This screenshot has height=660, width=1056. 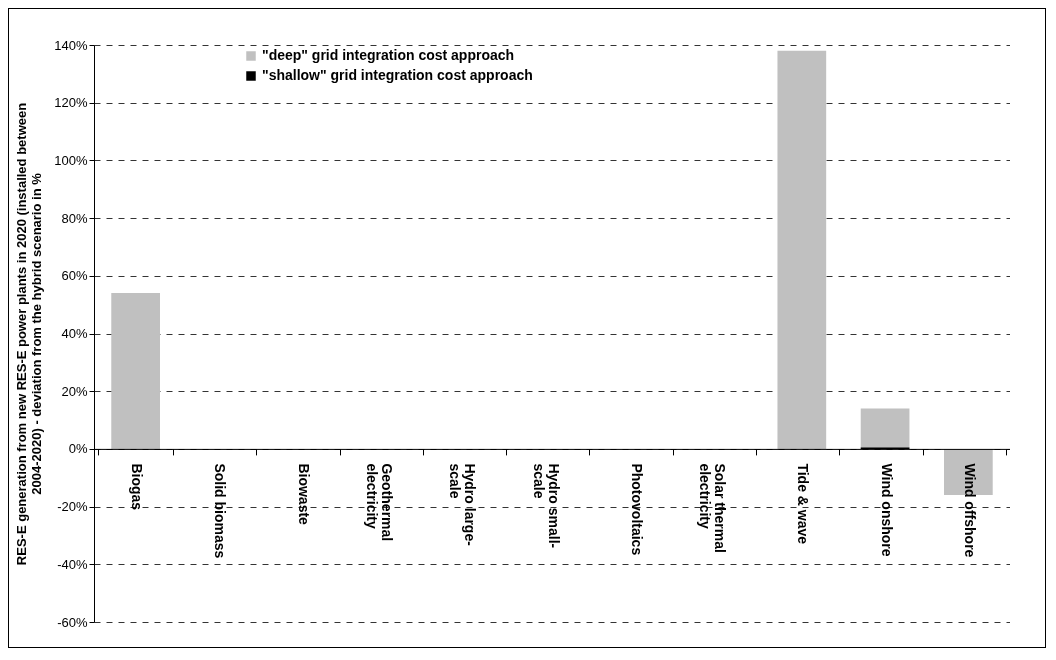 What do you see at coordinates (71, 103) in the screenshot?
I see `y-tick-label: 120%` at bounding box center [71, 103].